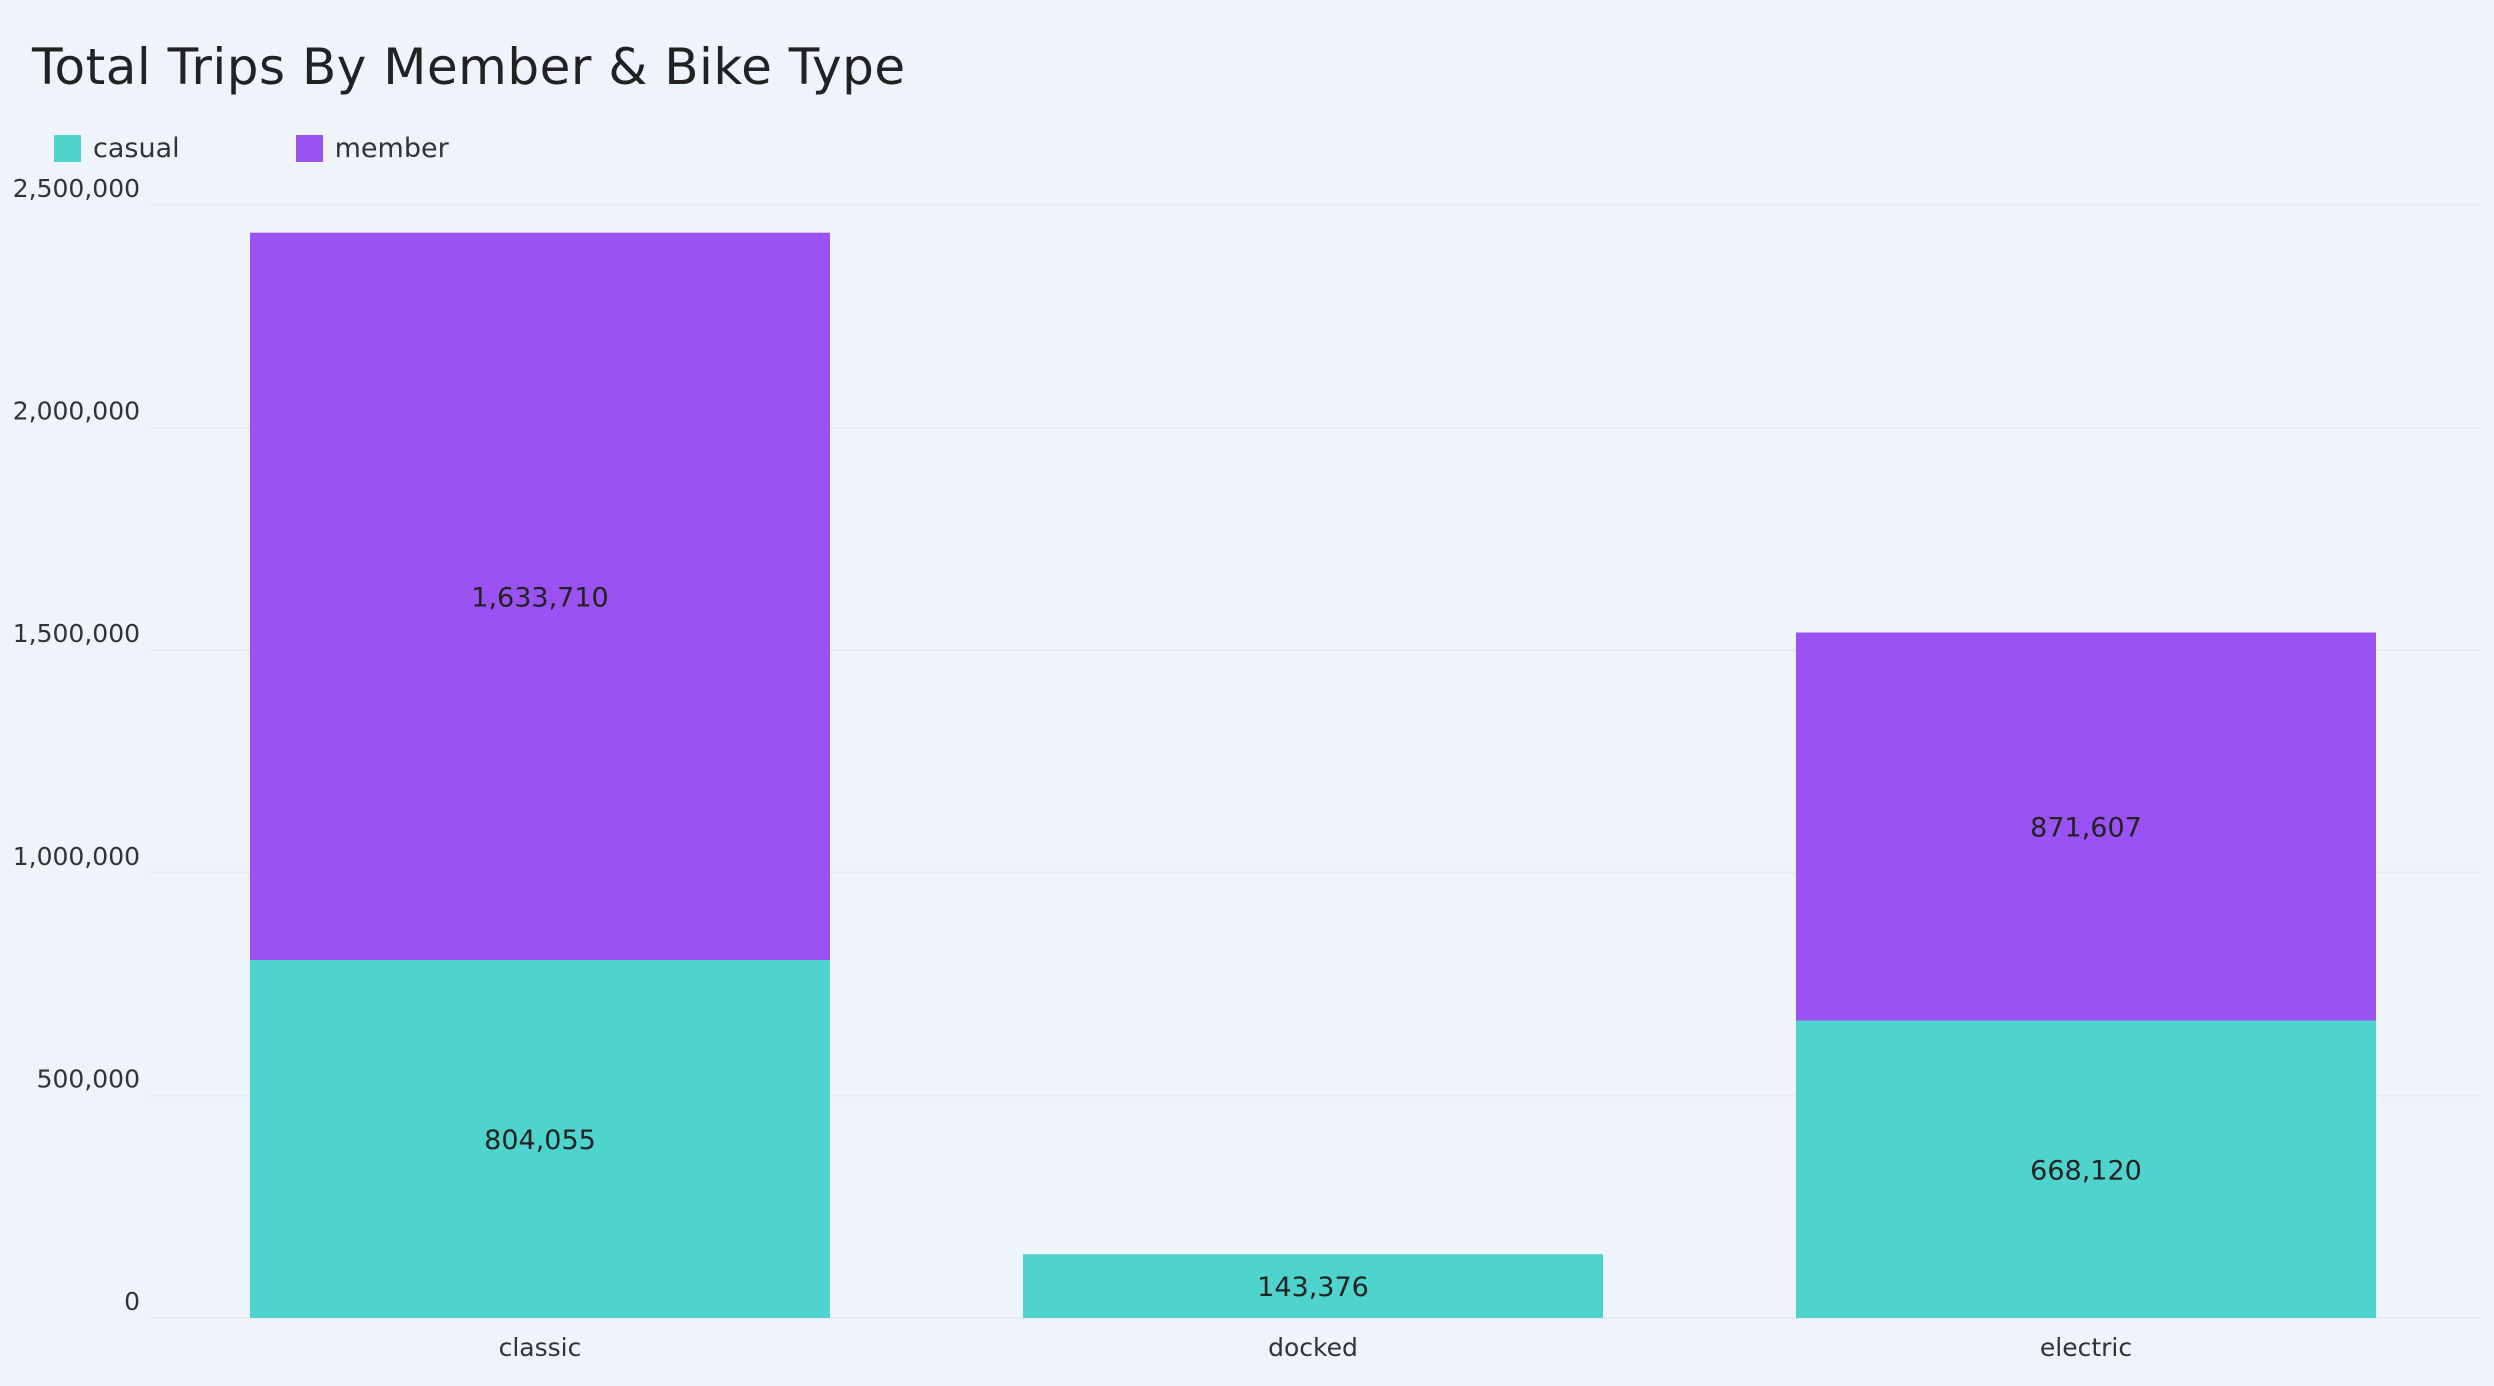 This screenshot has width=2494, height=1386. I want to click on bar-electric-casual, so click(2086, 1169).